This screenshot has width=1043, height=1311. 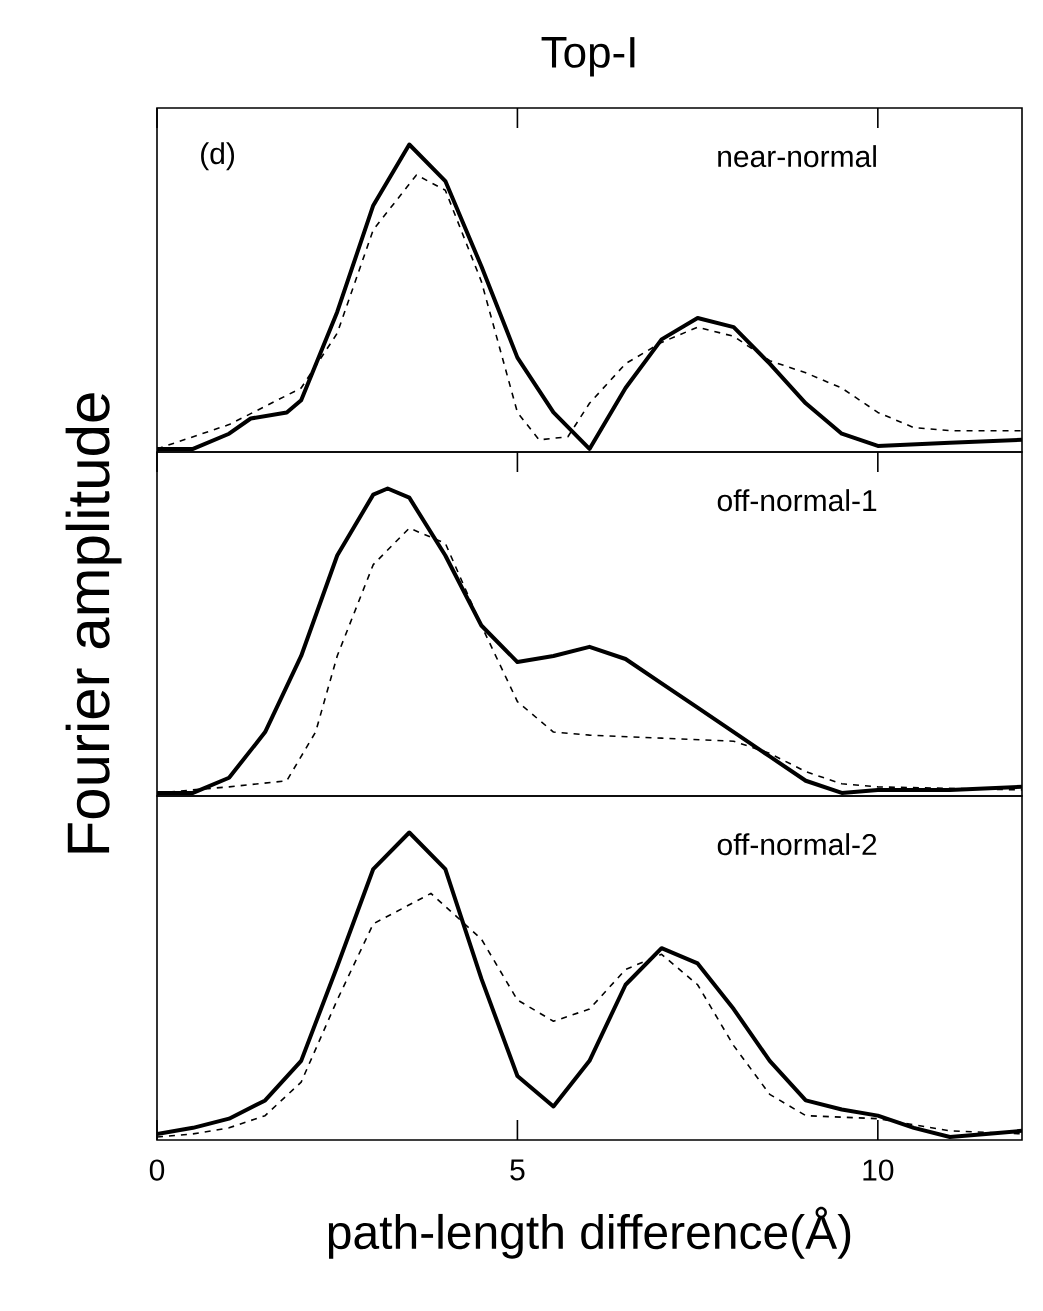 I want to click on x-tick-label: 0, so click(x=157, y=1170).